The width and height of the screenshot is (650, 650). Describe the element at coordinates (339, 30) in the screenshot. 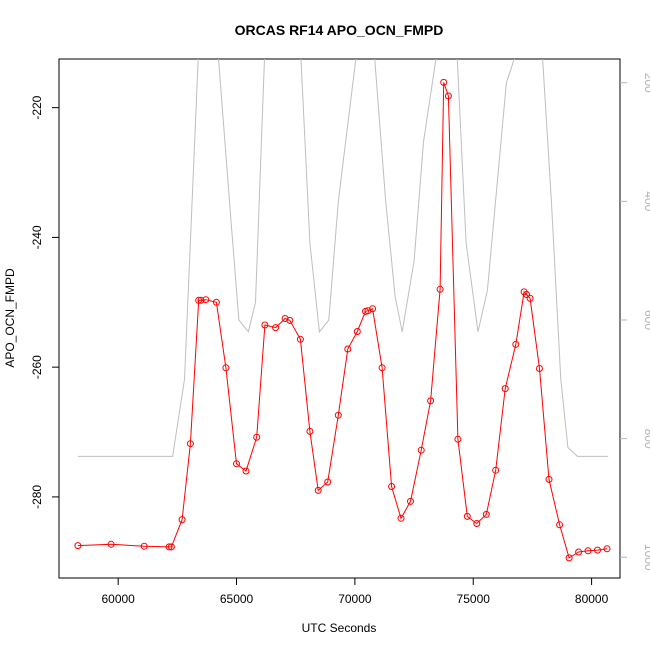

I see `chart-title: ORCAS RF14 APO_OCN_FMPD` at that location.